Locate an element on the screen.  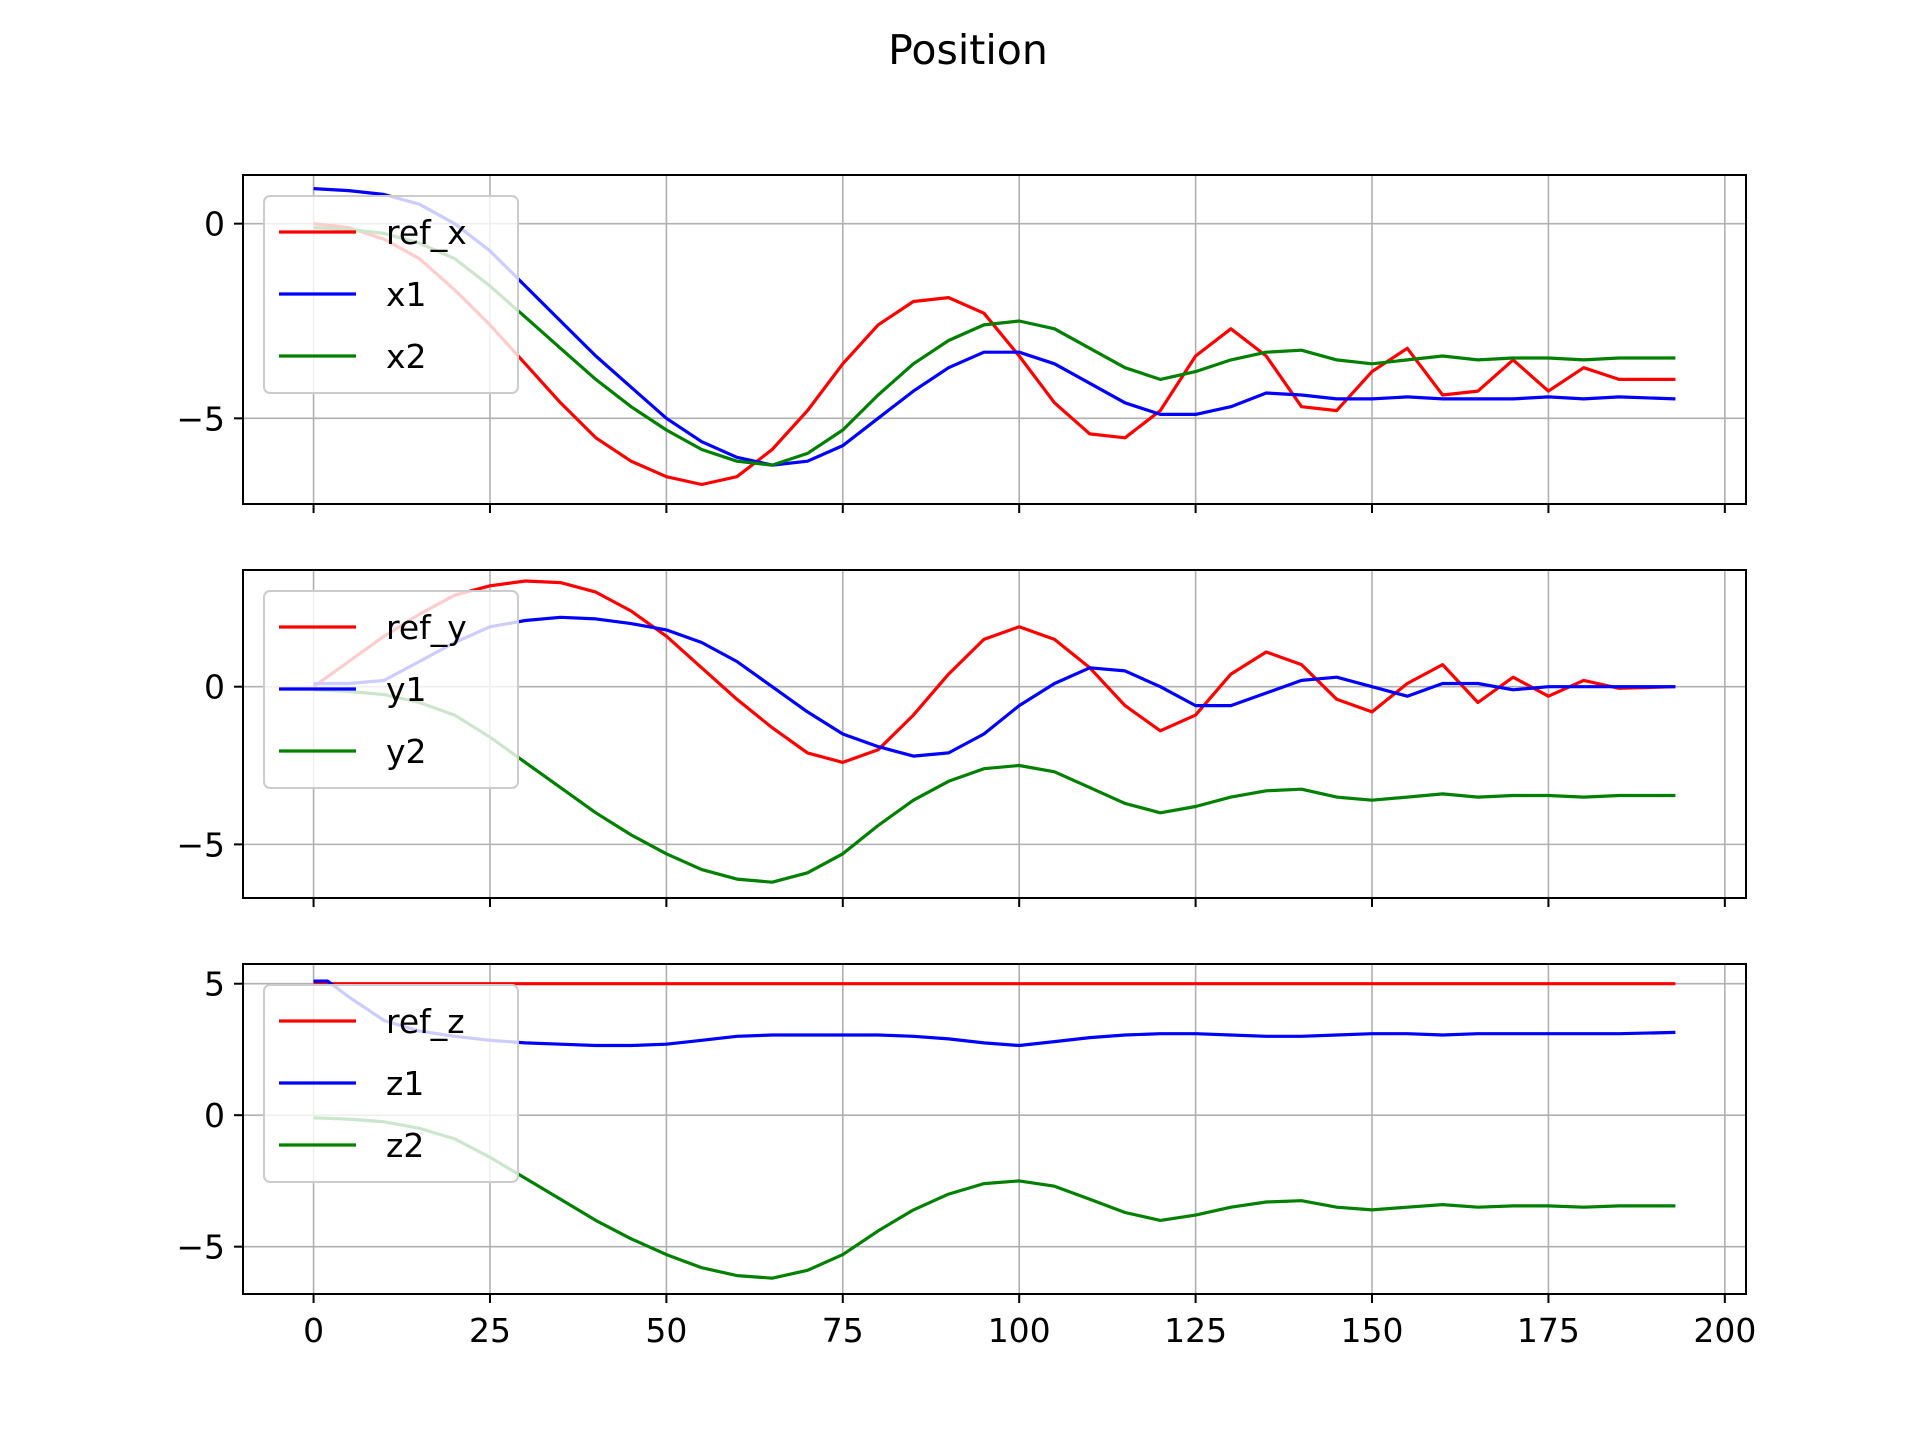
figure-title: Position is located at coordinates (968, 50).